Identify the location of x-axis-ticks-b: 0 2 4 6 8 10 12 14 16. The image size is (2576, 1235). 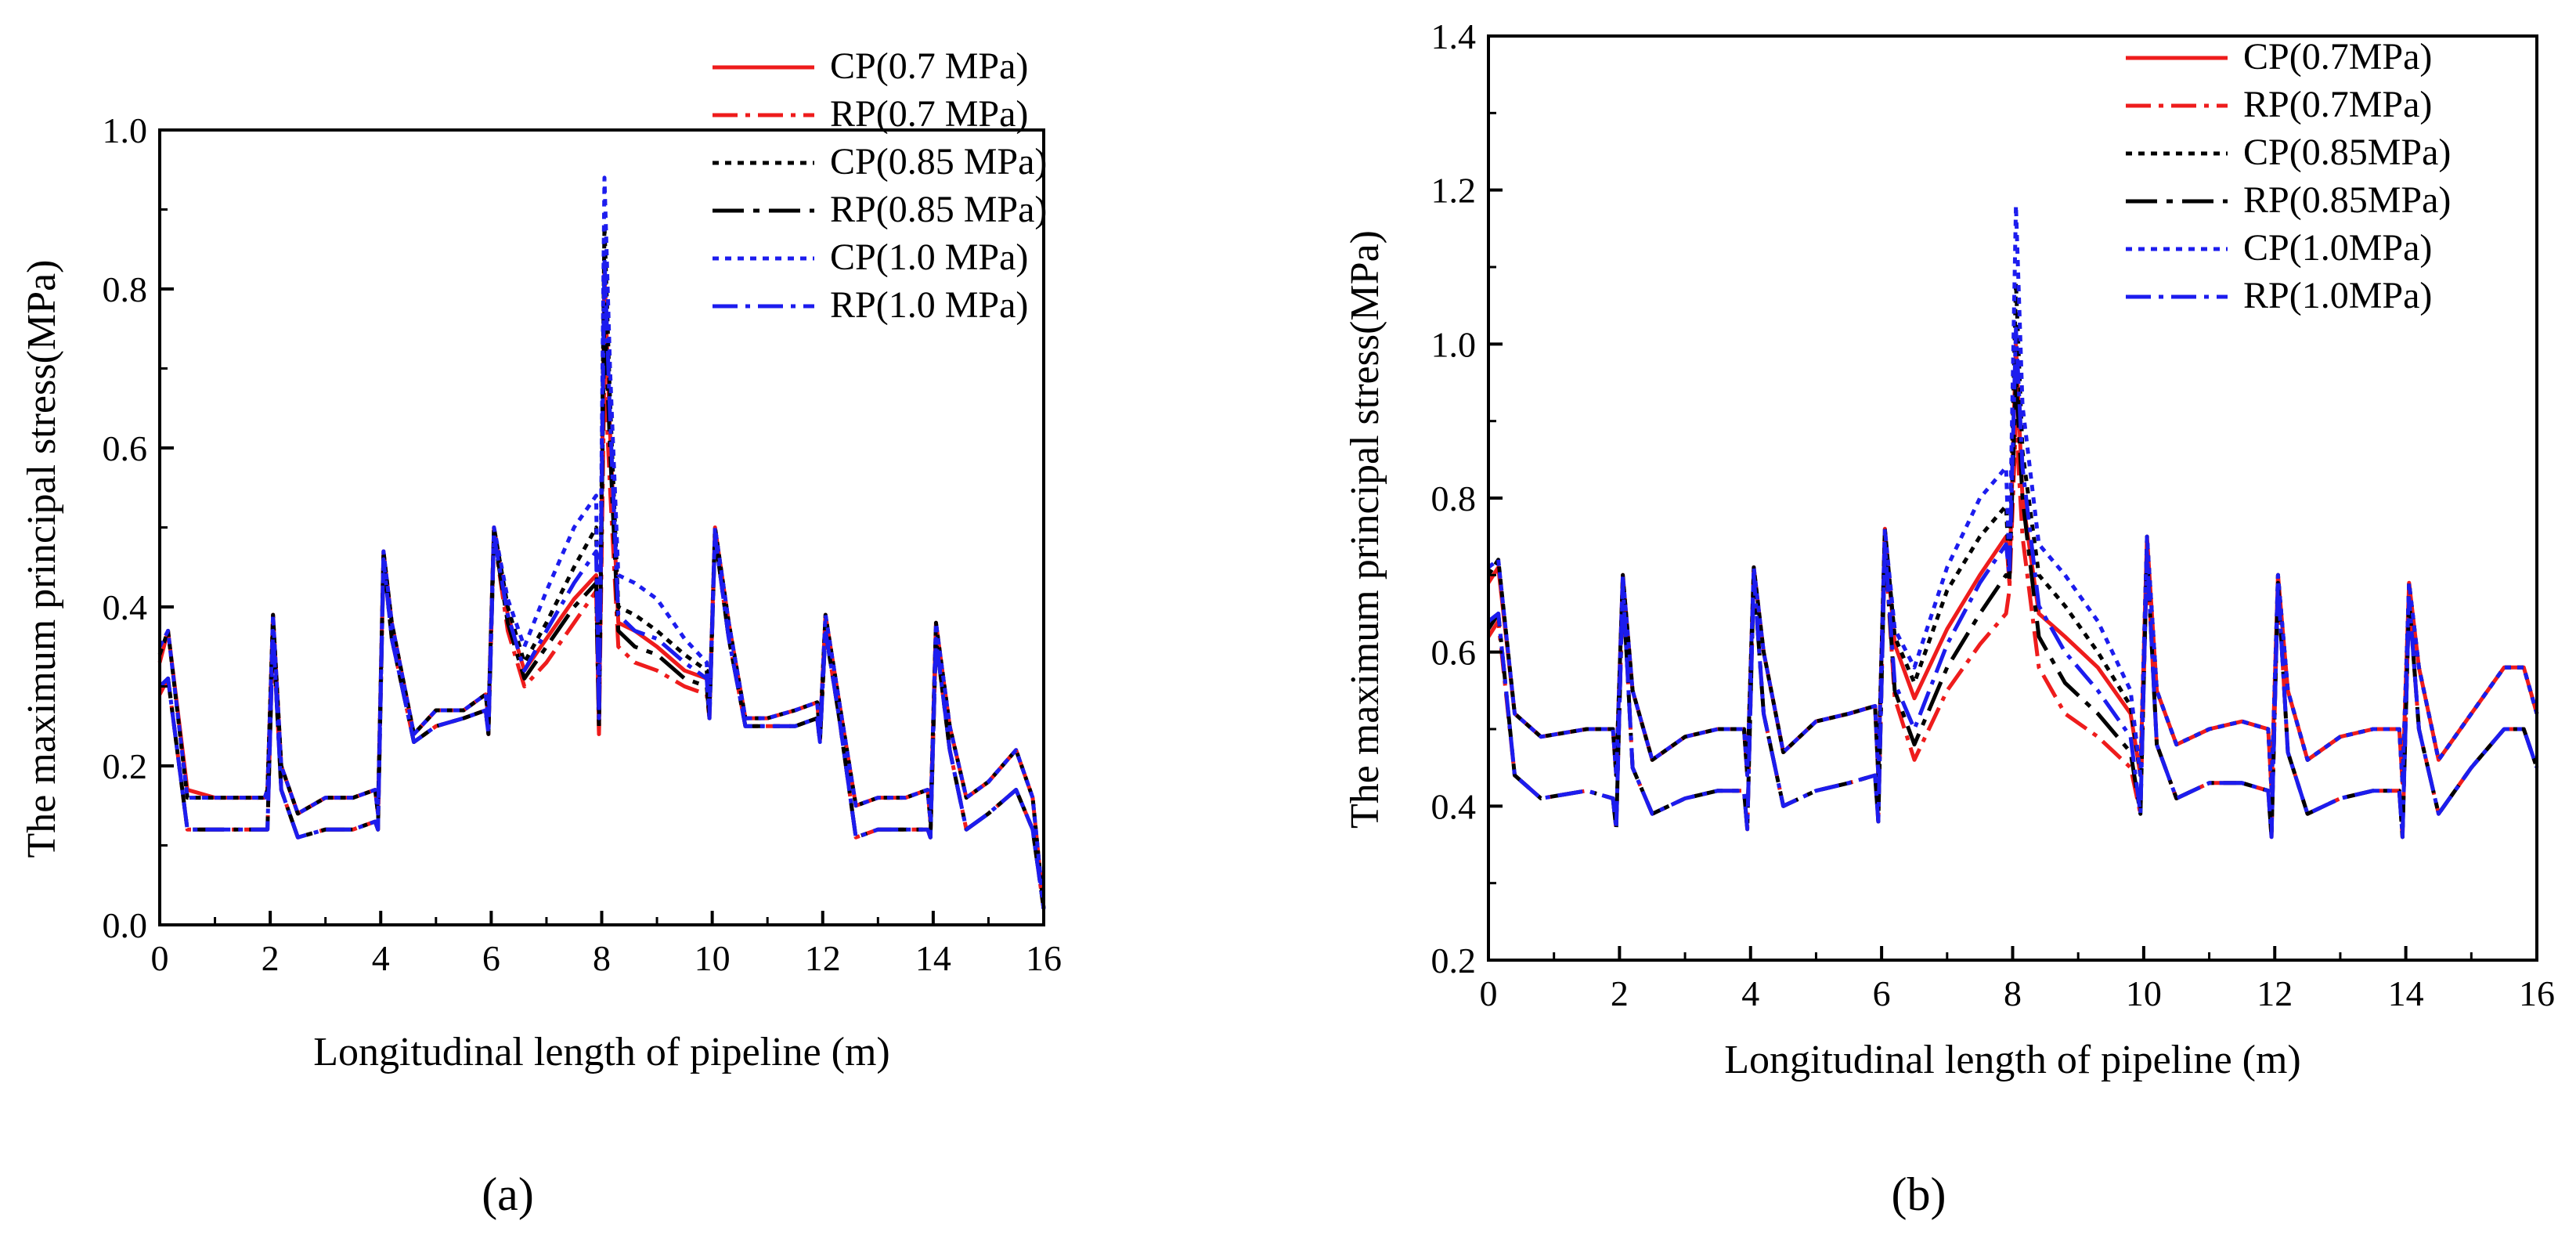
(2018, 979).